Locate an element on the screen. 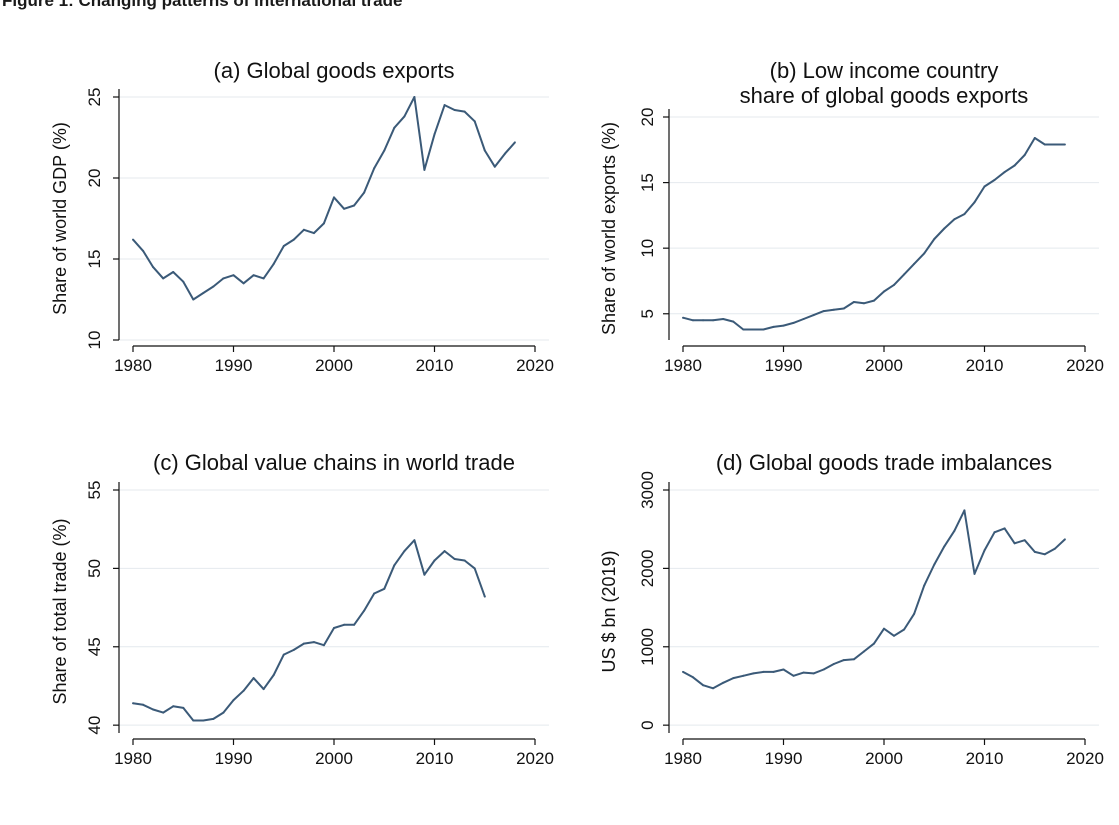 The height and width of the screenshot is (825, 1119). y-tick-label: 55 is located at coordinates (94, 490).